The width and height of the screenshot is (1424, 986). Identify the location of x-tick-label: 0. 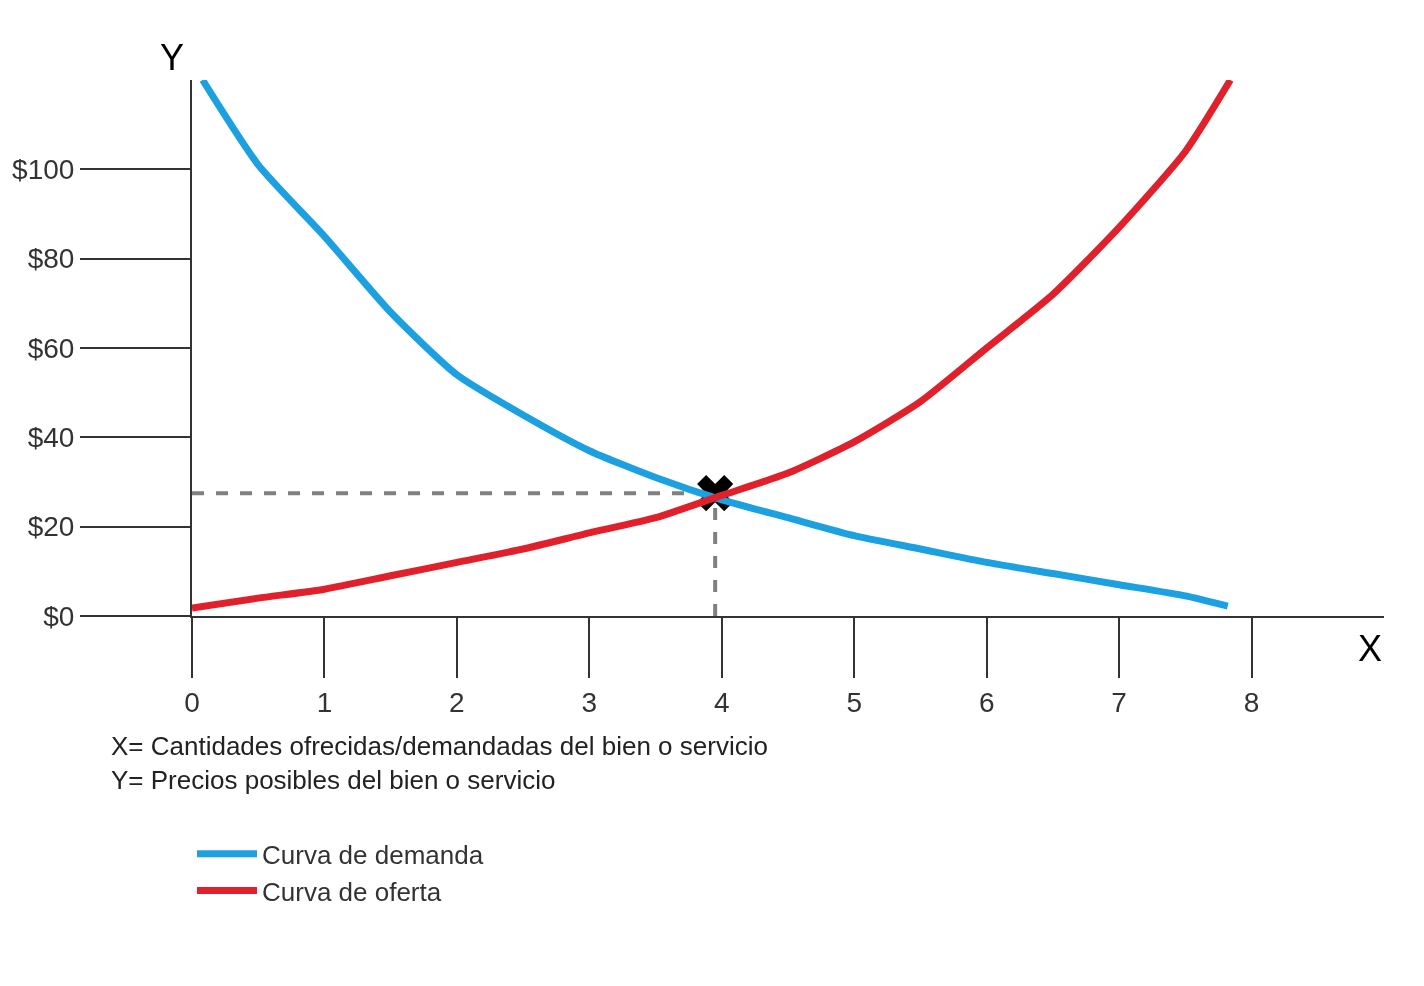
(192, 702).